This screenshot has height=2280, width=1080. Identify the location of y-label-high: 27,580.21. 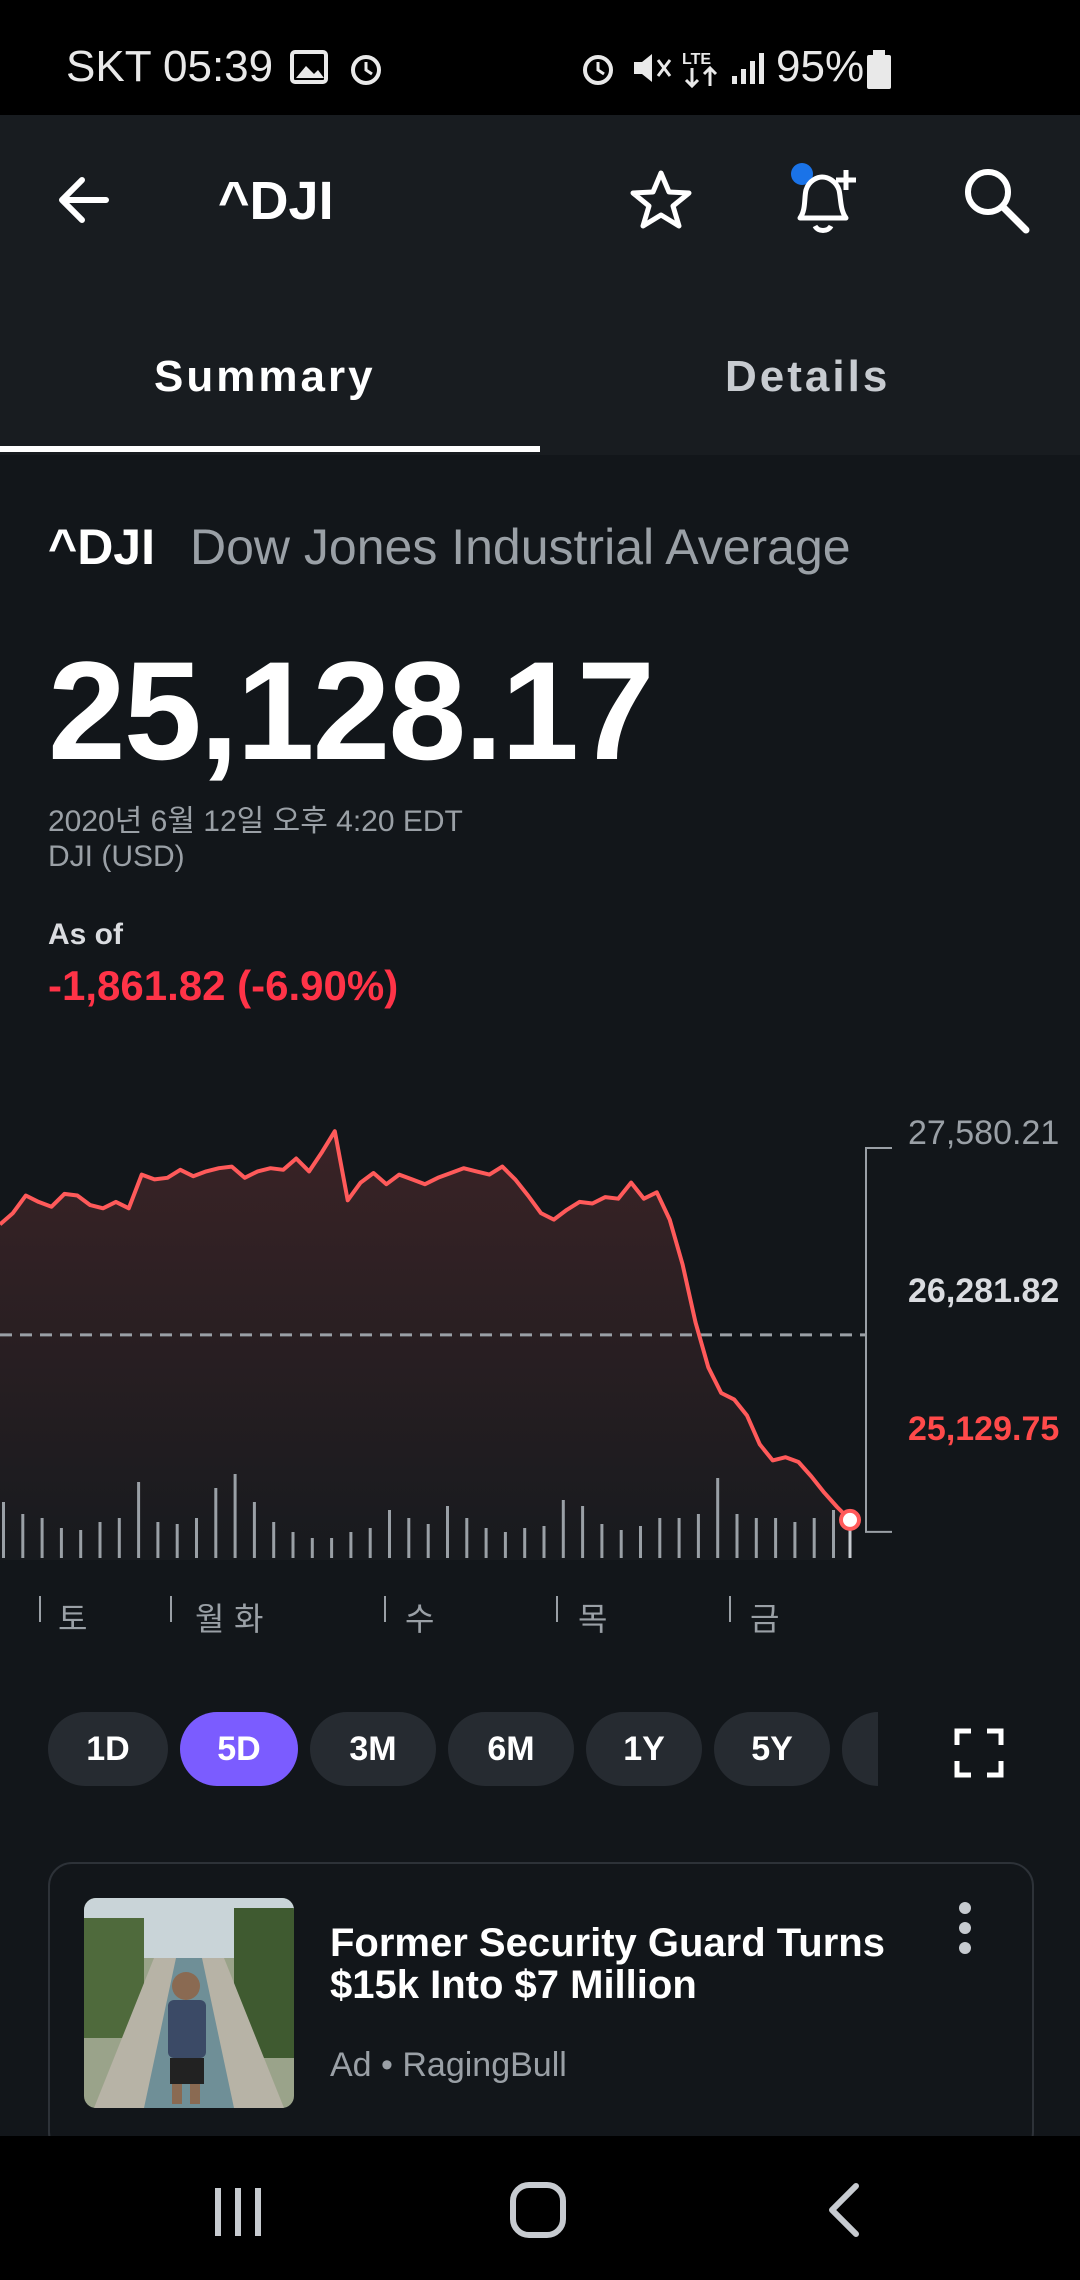
(984, 1133).